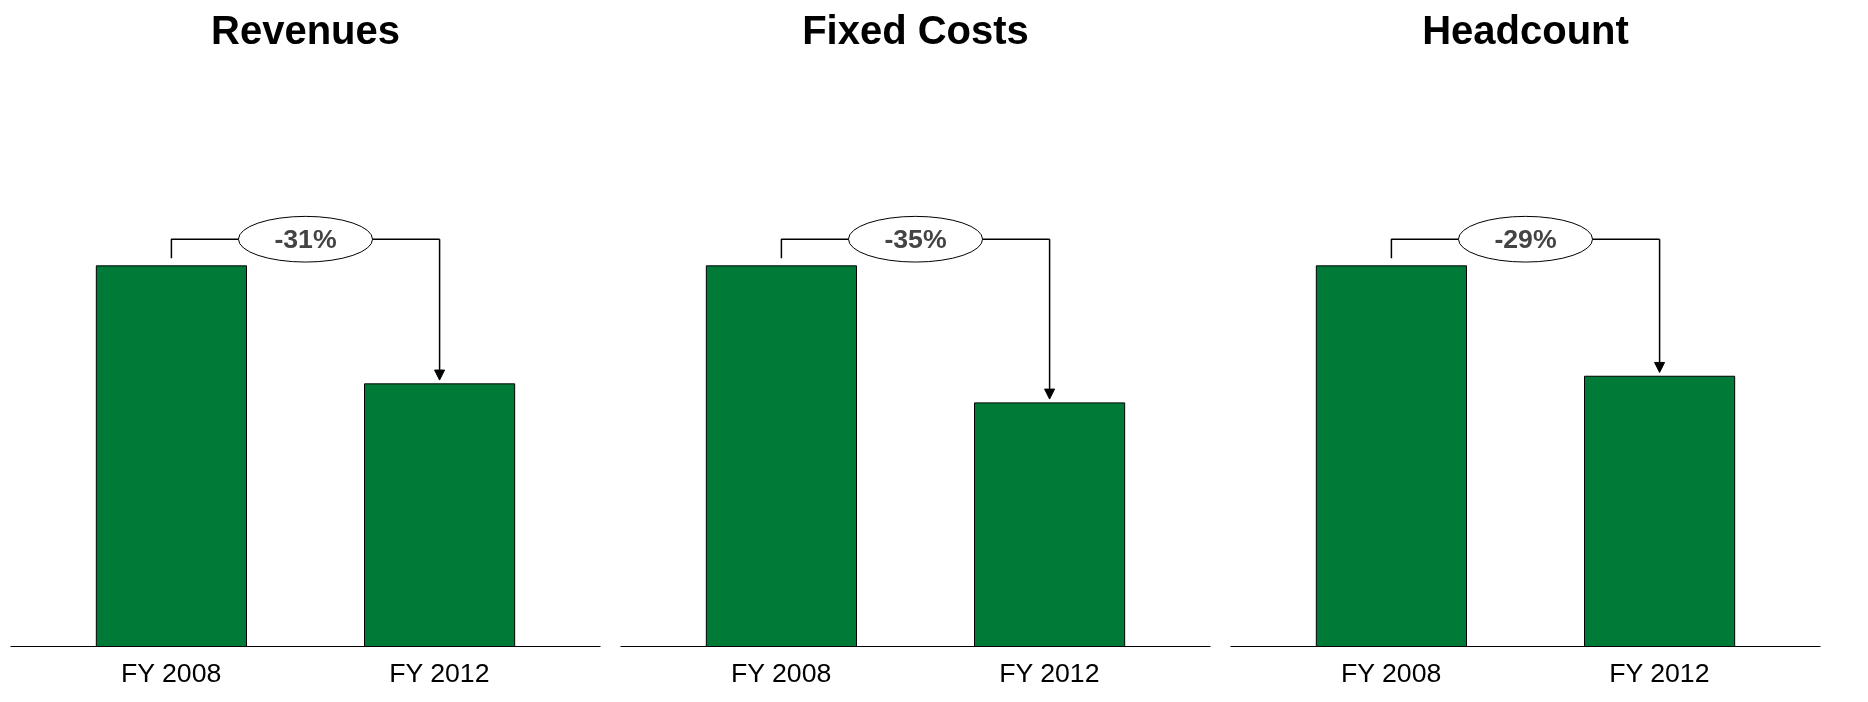 Image resolution: width=1868 pixels, height=702 pixels. Describe the element at coordinates (1525, 239) in the screenshot. I see `text: -29%` at that location.